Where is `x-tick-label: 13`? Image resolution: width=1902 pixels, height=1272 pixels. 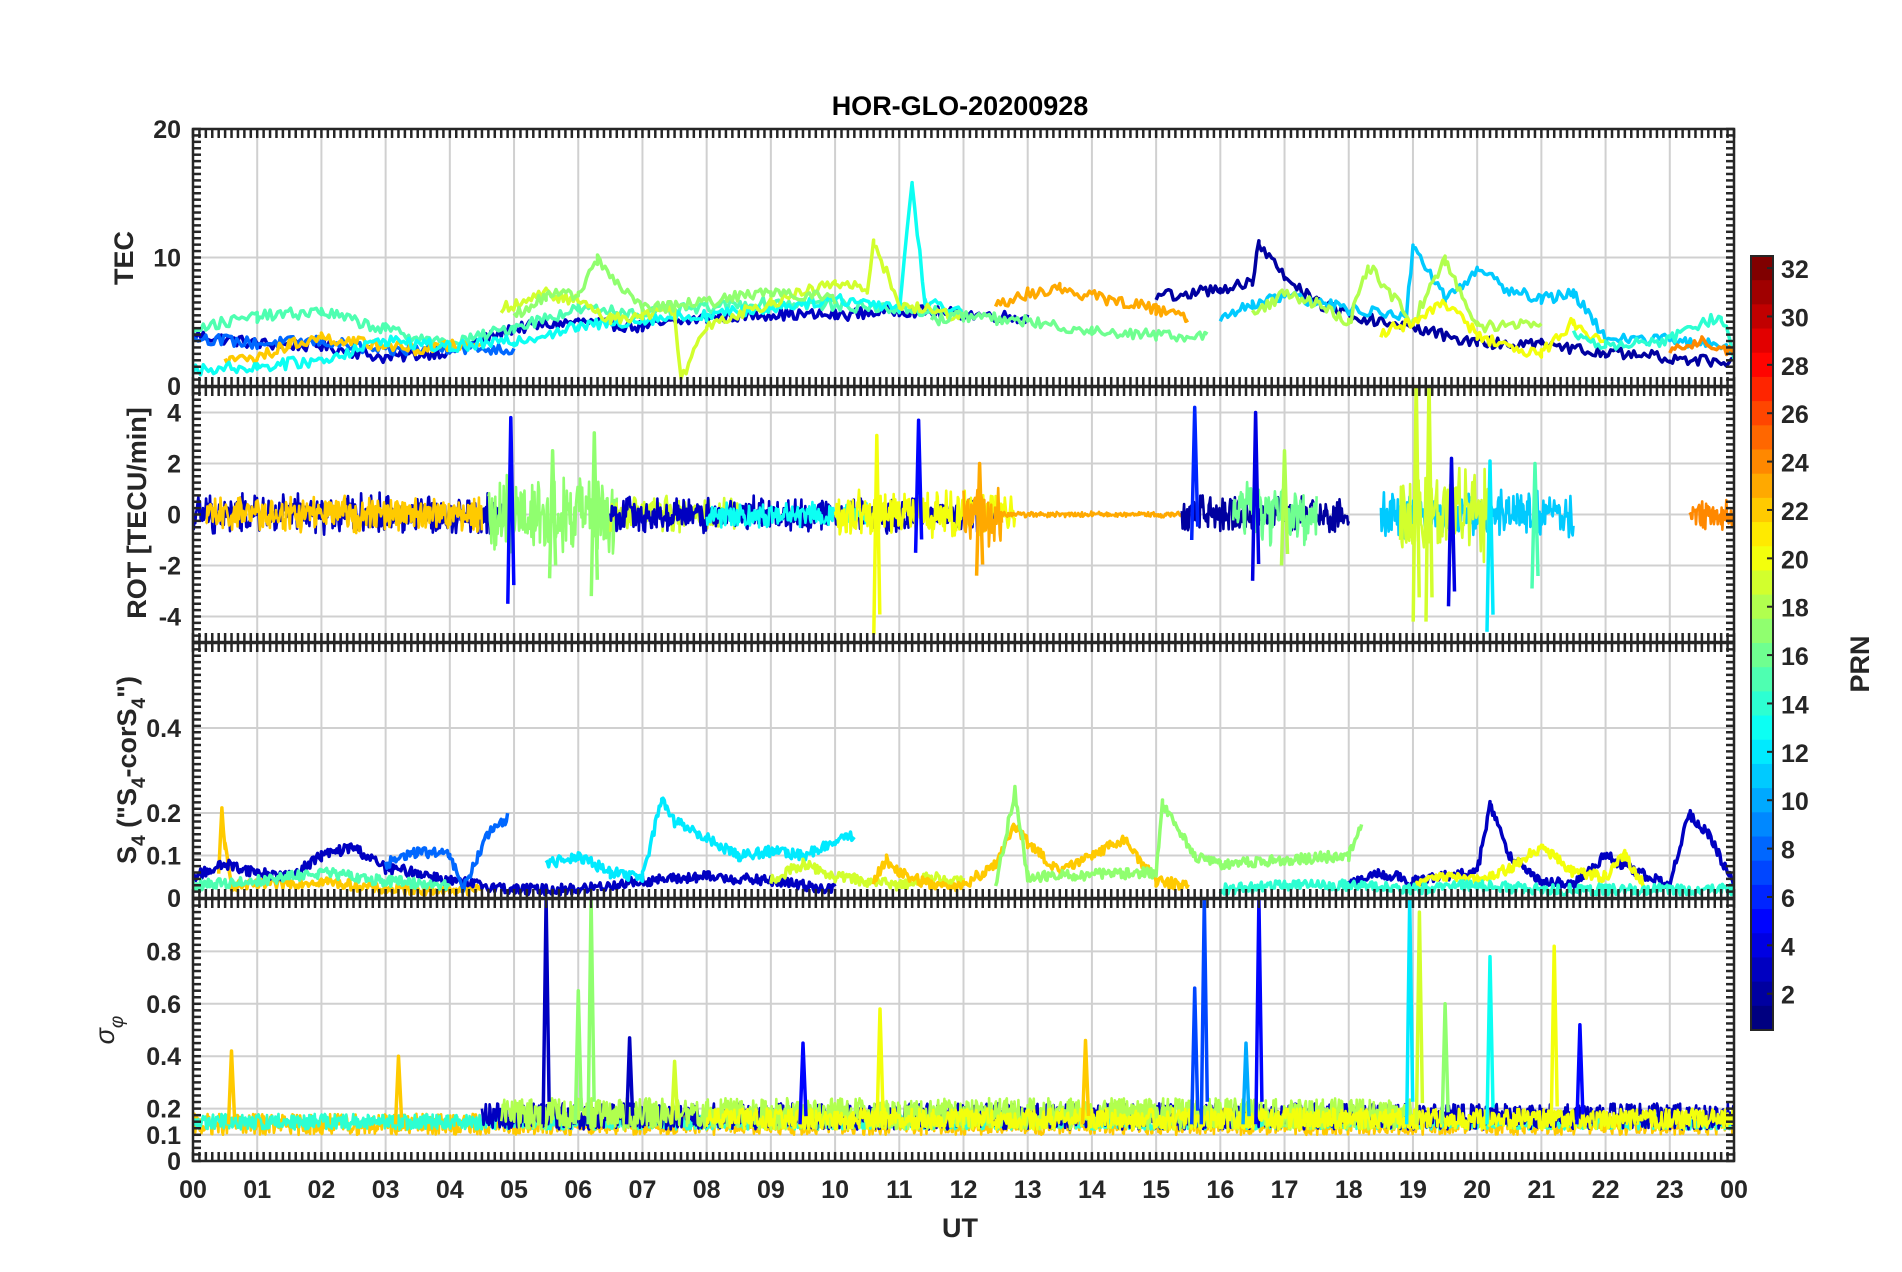 x-tick-label: 13 is located at coordinates (1028, 1190).